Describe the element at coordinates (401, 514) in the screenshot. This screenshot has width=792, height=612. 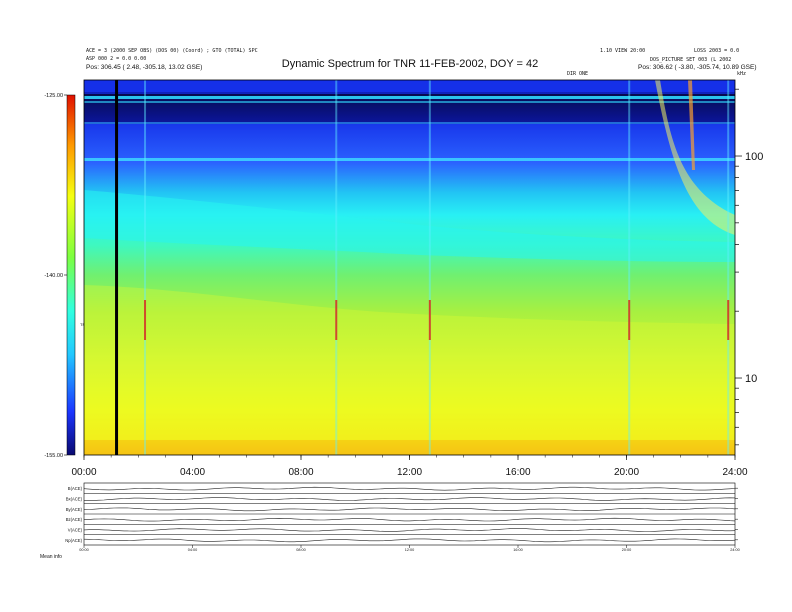
I see `solar-wind-panels: B(ACE) Bx(ACE) By(ACE) Bz(ACE) V(ACE) Np(ACE)` at that location.